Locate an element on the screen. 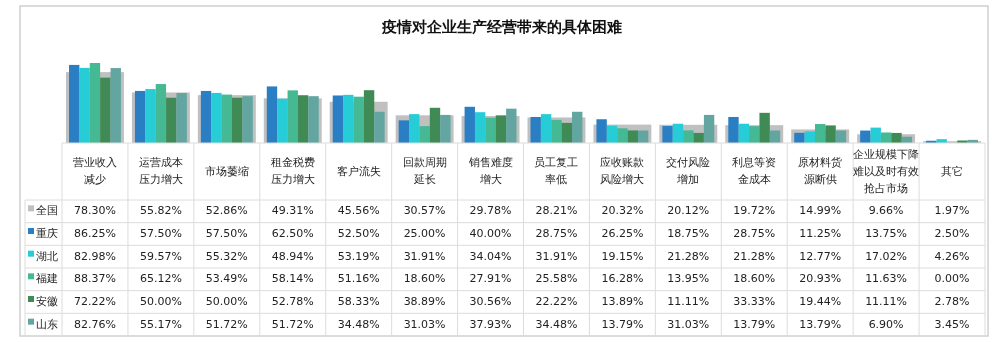 This screenshot has height=342, width=1004. x-tick-label: 客户流失 is located at coordinates (358, 171).